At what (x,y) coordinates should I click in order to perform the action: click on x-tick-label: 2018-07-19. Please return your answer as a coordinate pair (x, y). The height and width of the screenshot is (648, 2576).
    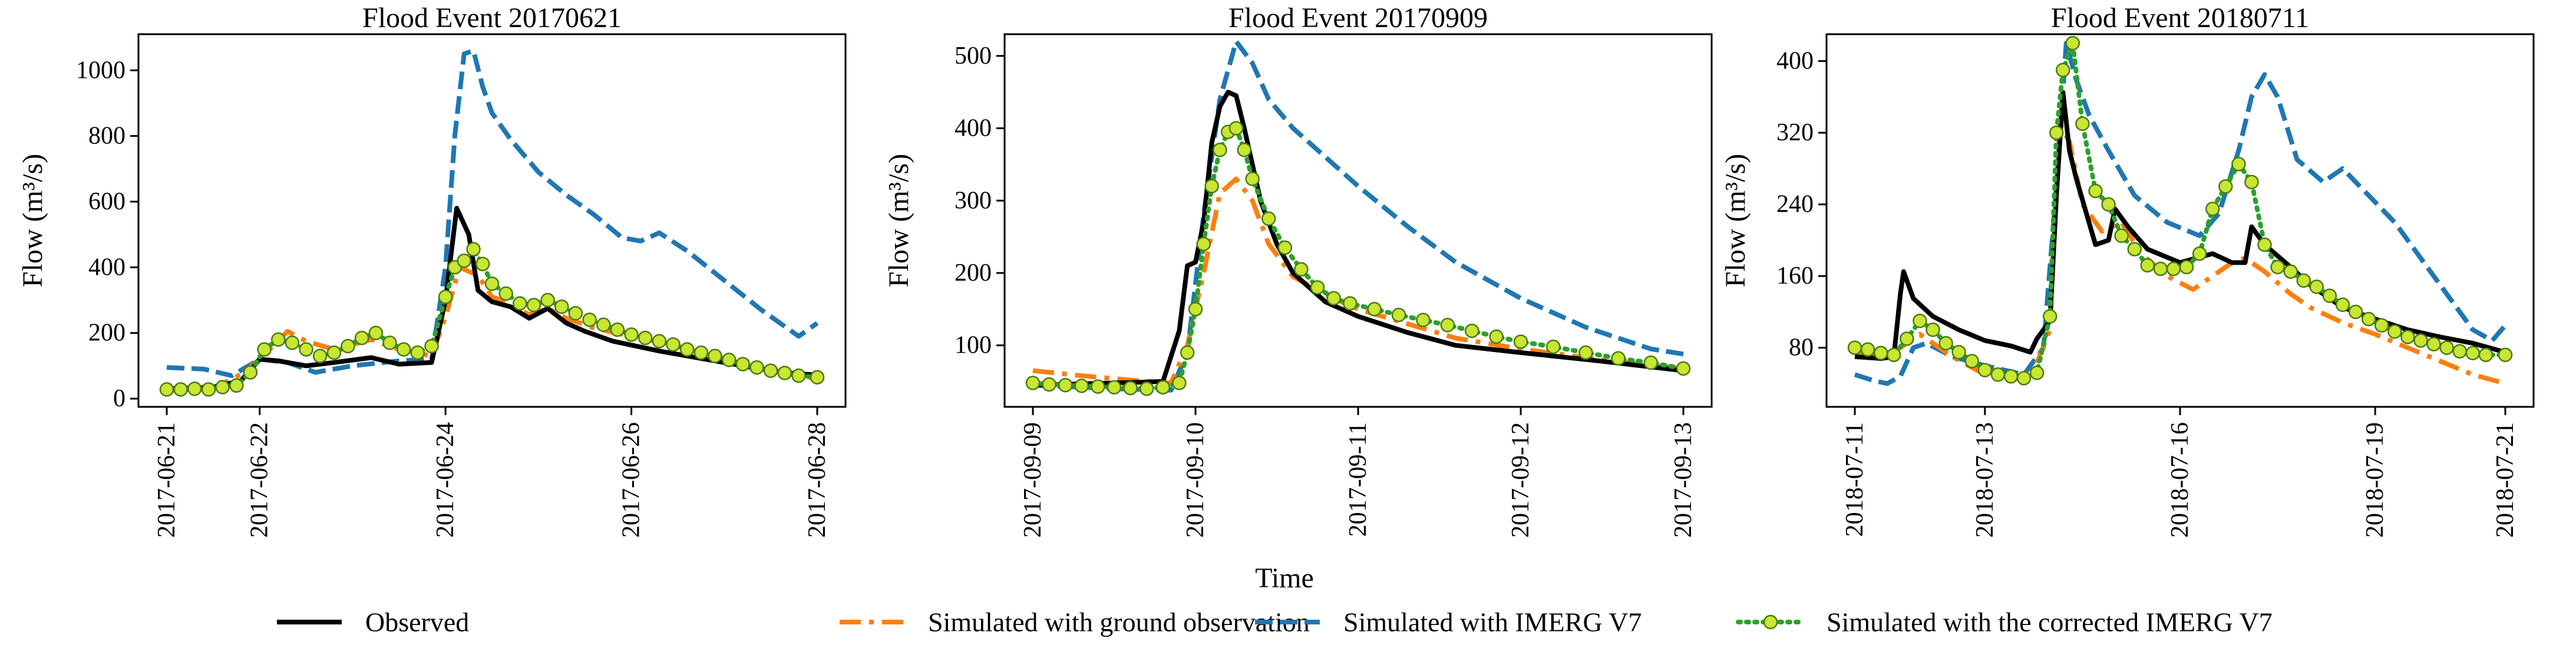
    Looking at the image, I should click on (2375, 480).